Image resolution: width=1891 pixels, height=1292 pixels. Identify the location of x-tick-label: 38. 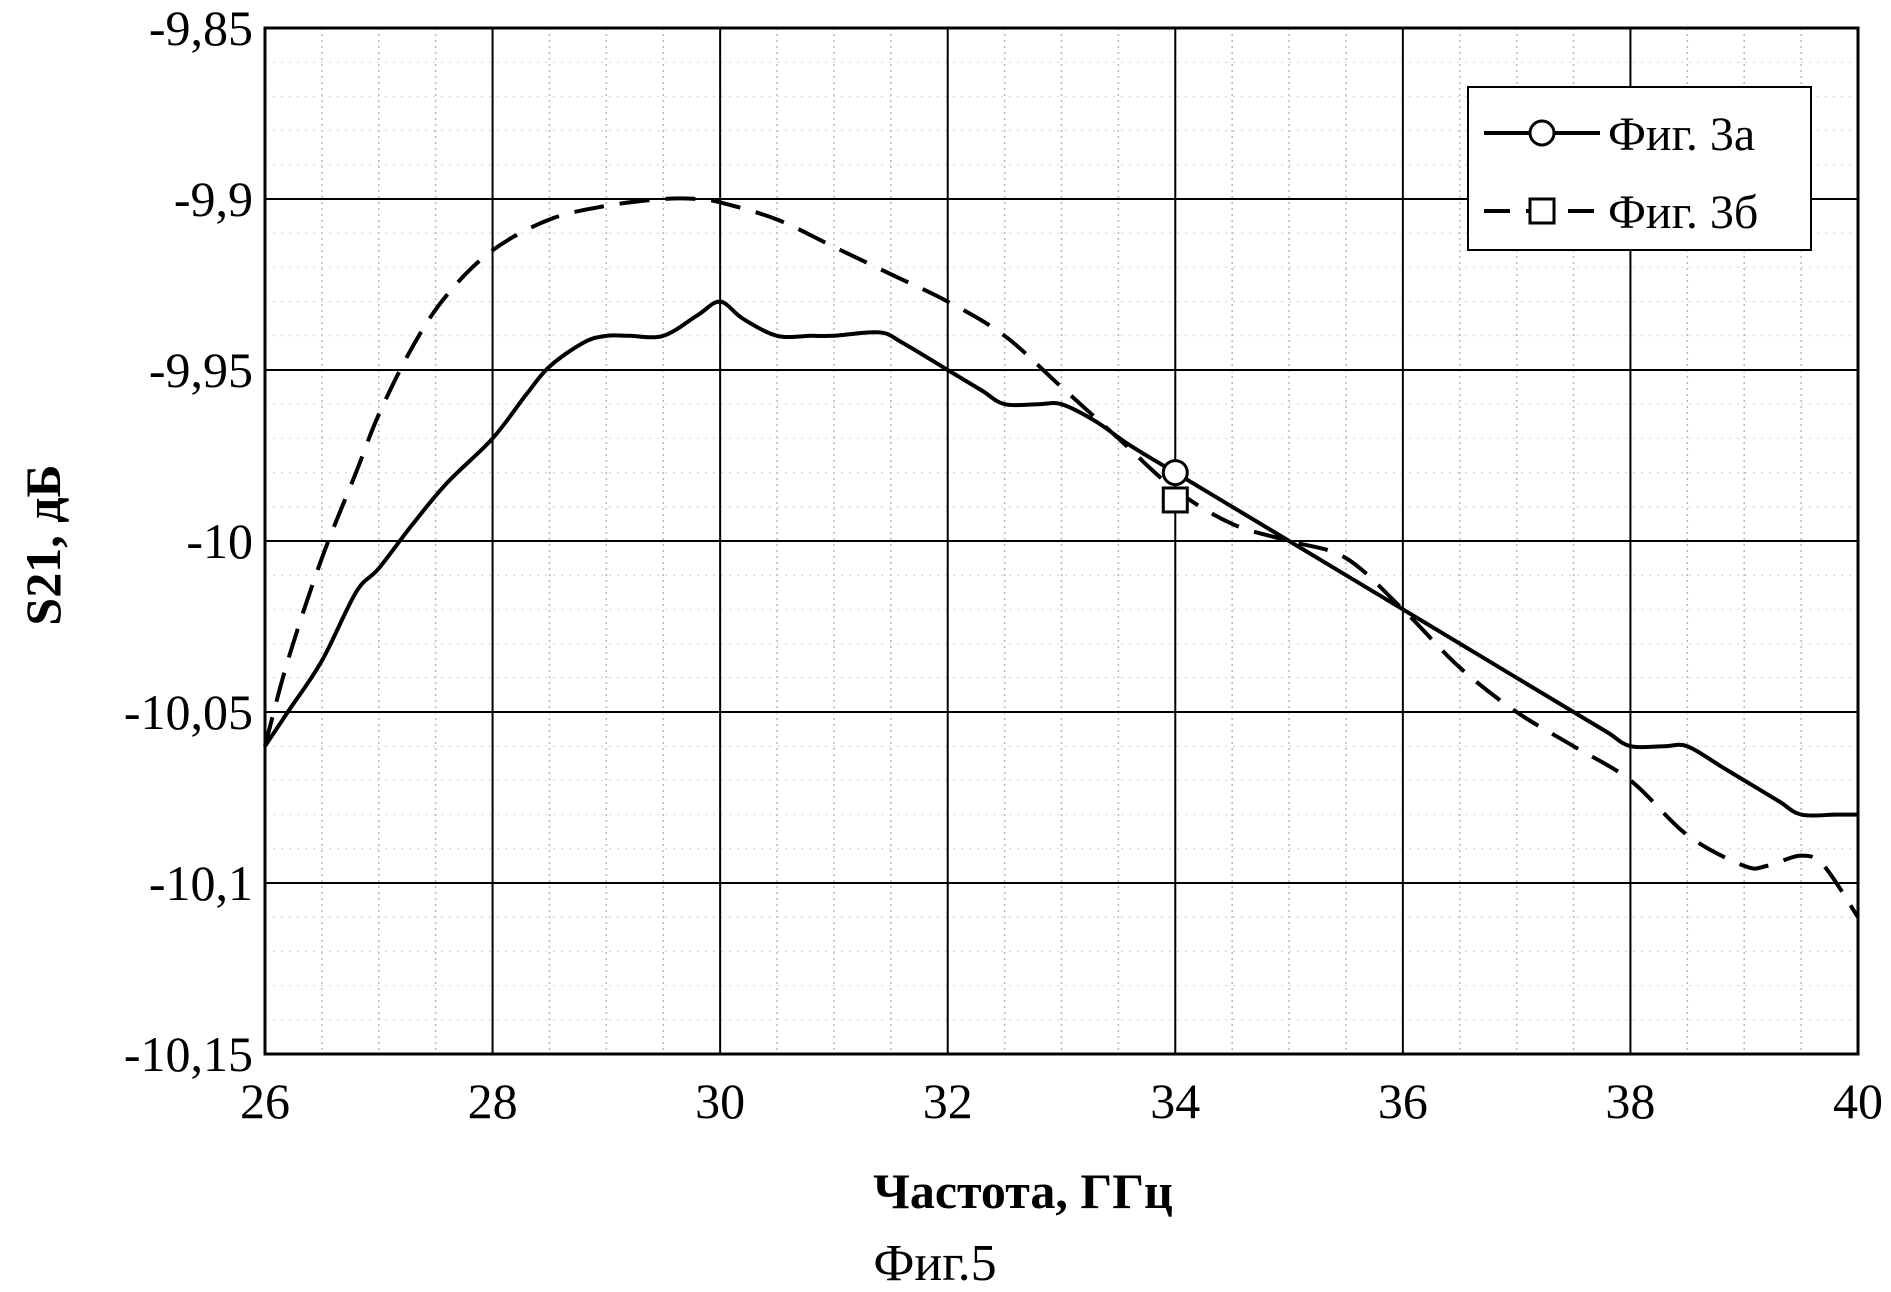
(1630, 1101).